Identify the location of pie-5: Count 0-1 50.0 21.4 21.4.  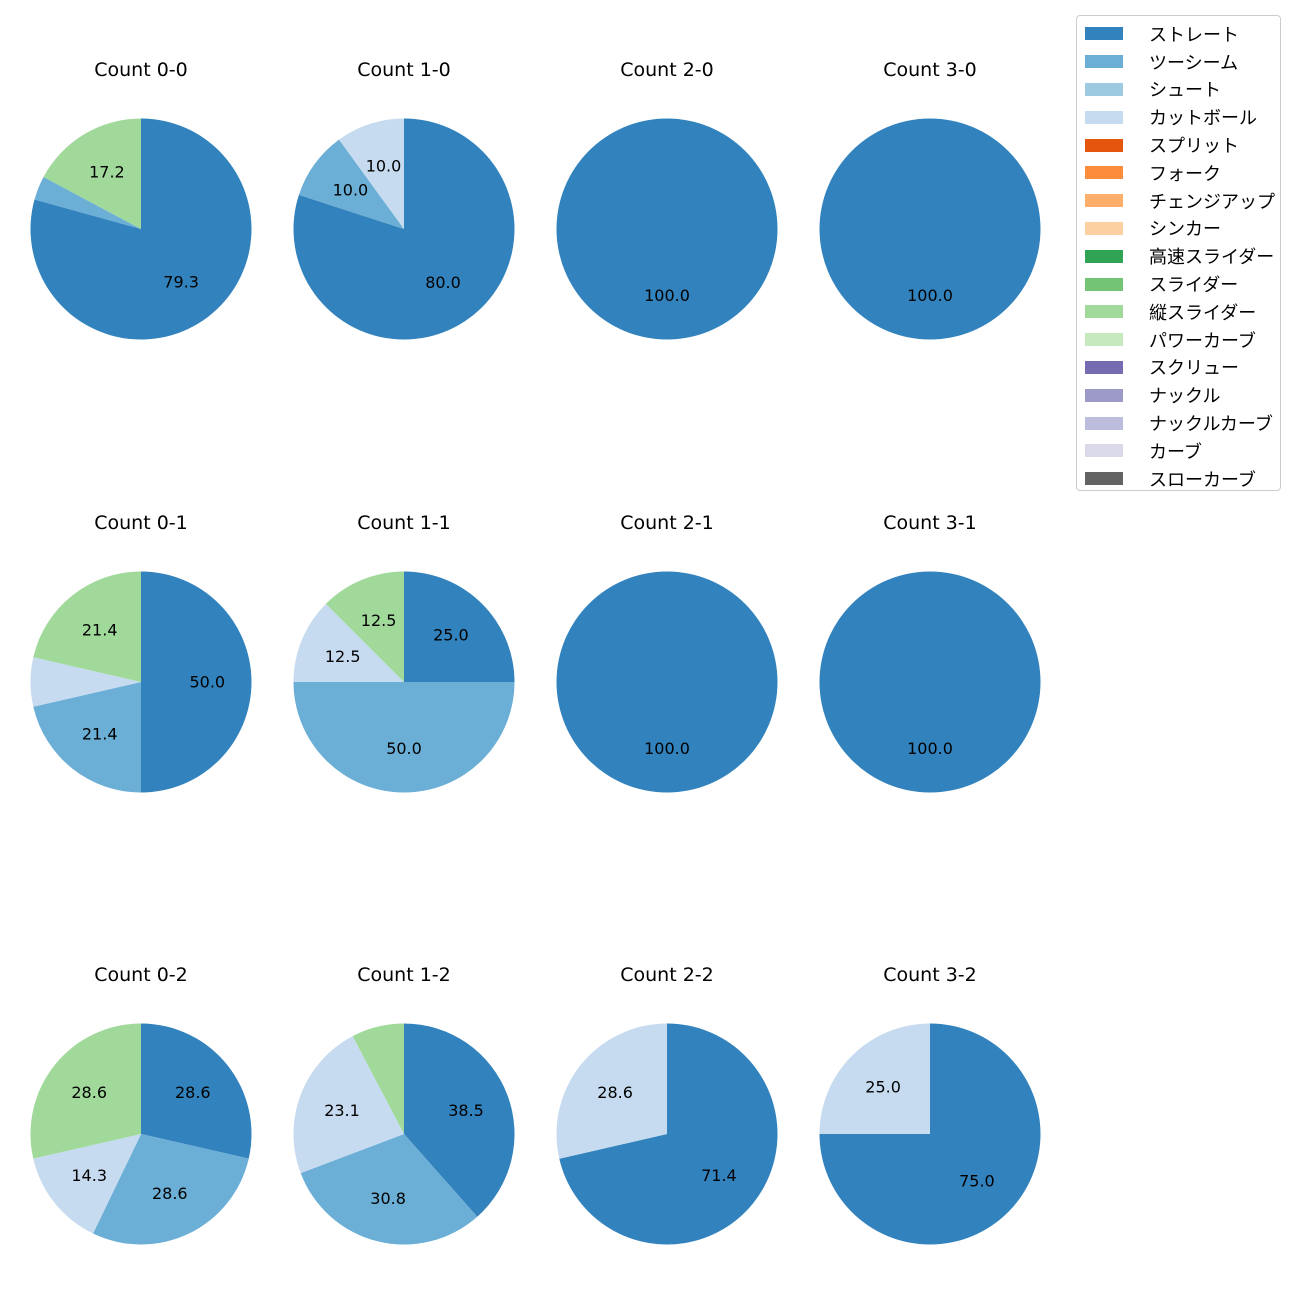
(141, 652).